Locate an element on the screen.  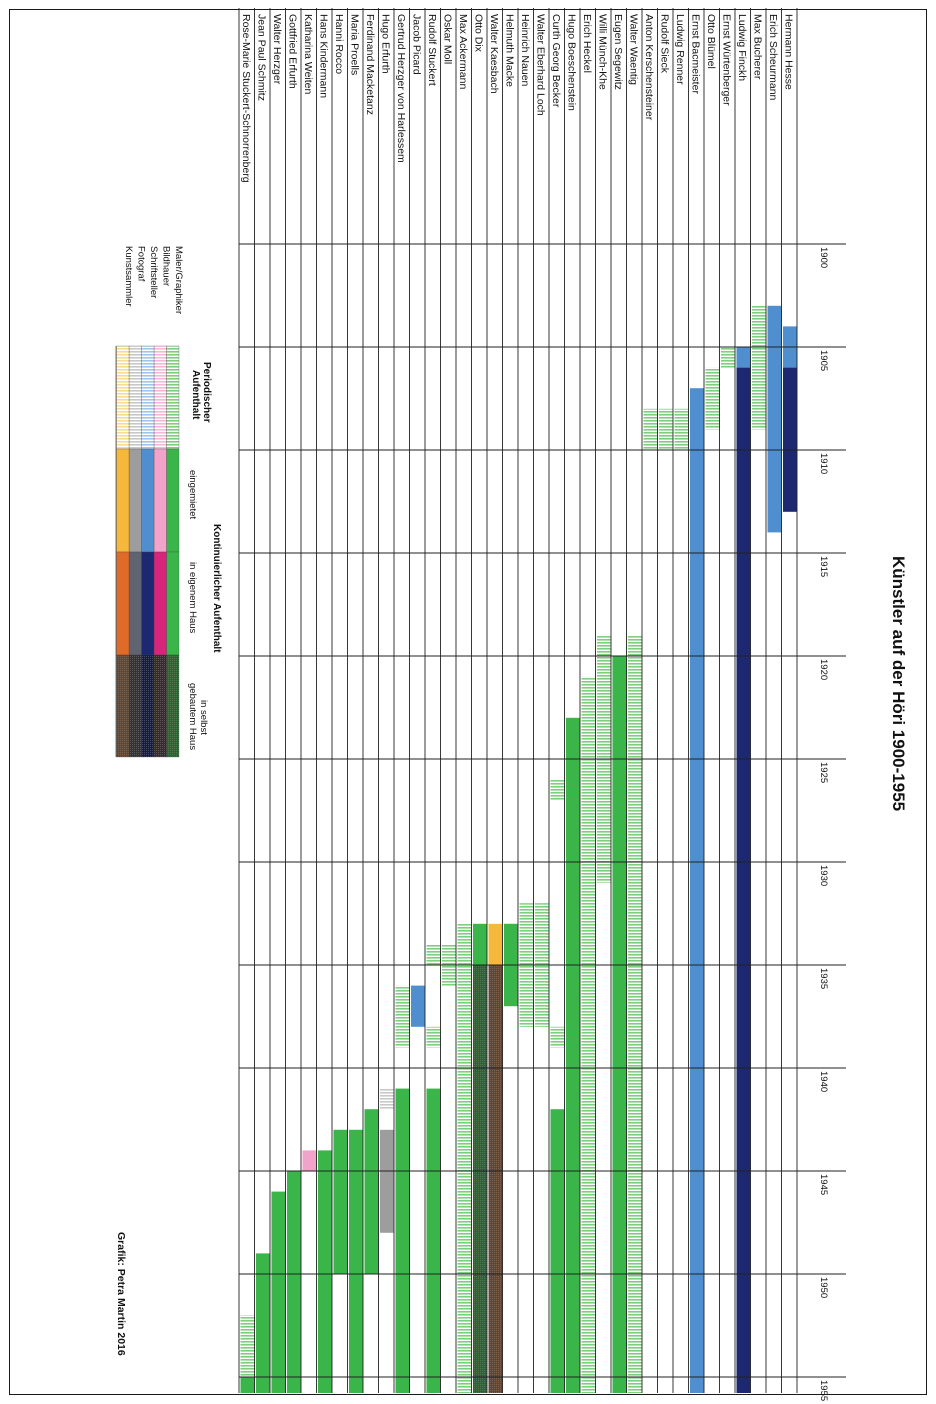
artist-name-label: Max Ackermann is located at coordinates (463, 51).